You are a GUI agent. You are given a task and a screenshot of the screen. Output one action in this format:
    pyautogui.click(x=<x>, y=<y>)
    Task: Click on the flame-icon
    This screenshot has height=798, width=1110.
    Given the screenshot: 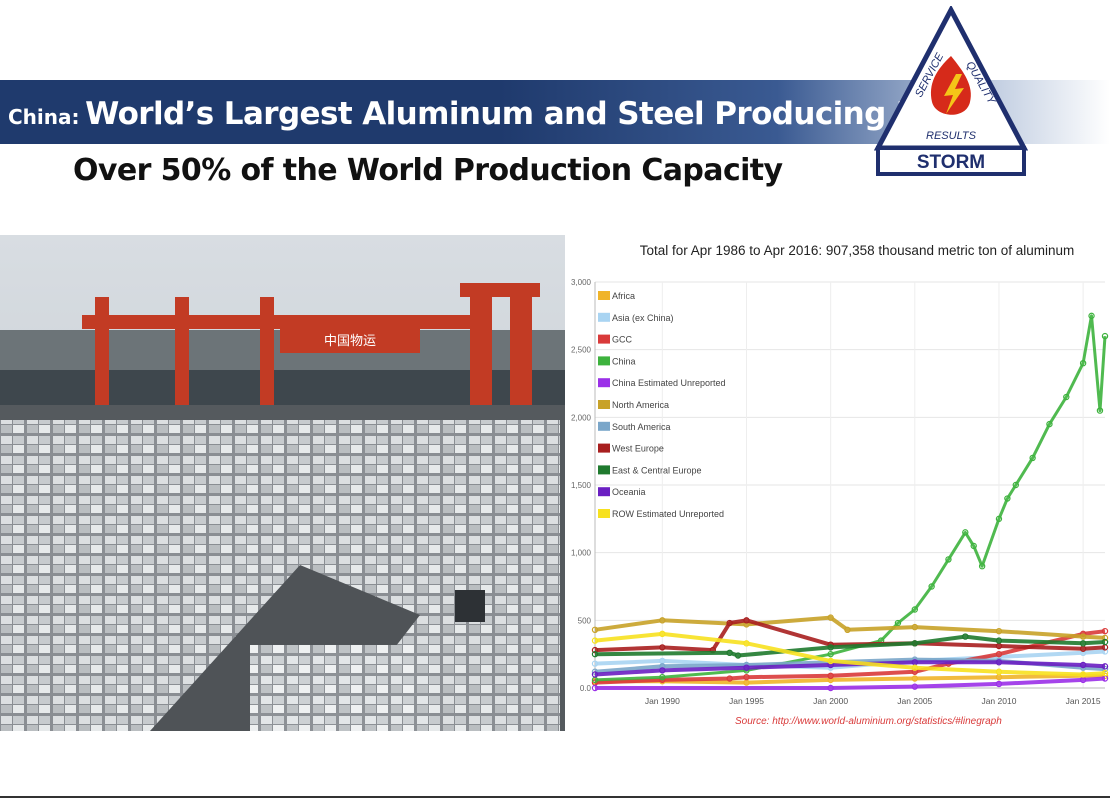 What is the action you would take?
    pyautogui.click(x=950, y=85)
    